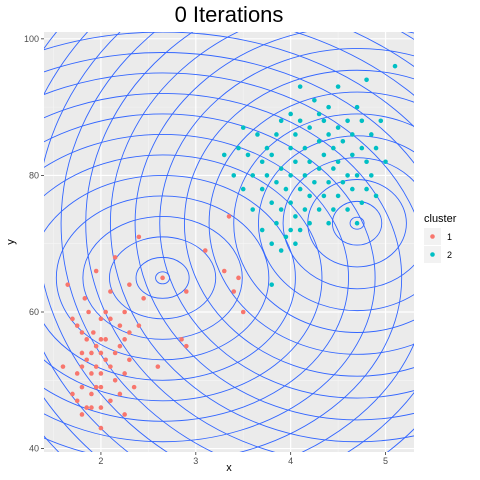 This screenshot has width=480, height=480. Describe the element at coordinates (34, 312) in the screenshot. I see `y-tick-label: 60` at that location.